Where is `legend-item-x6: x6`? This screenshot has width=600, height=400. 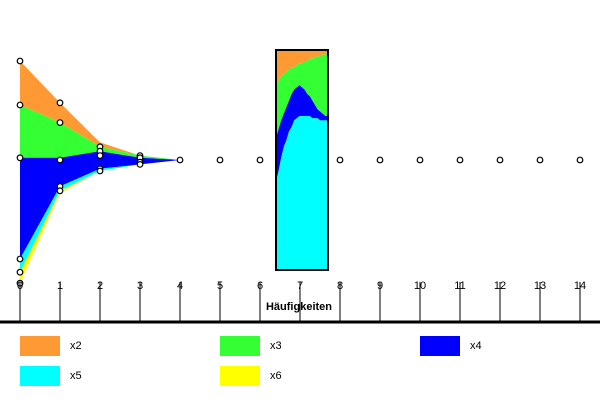
legend-item-x6: x6 is located at coordinates (251, 376).